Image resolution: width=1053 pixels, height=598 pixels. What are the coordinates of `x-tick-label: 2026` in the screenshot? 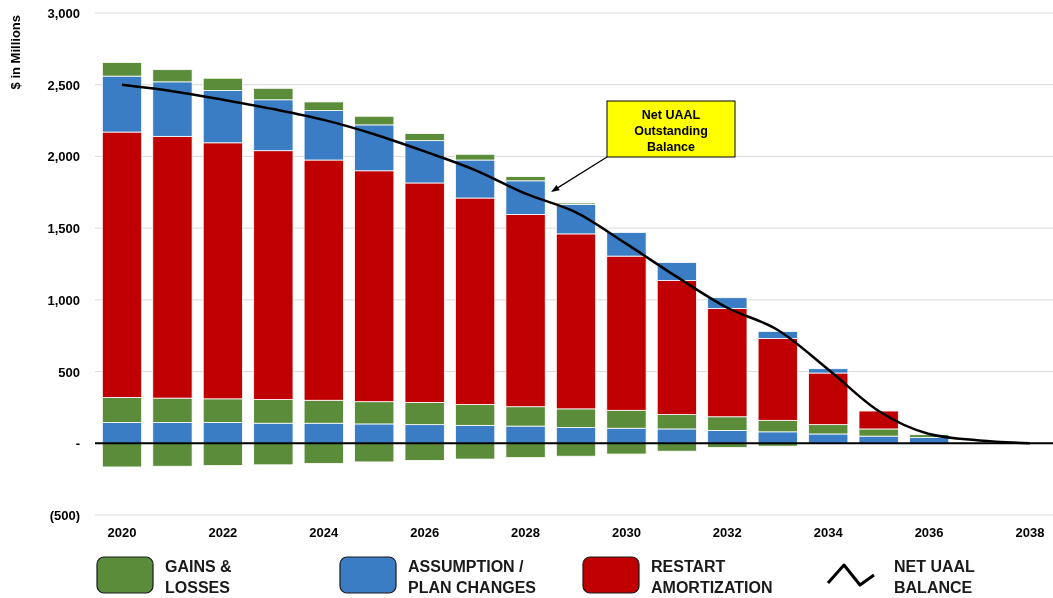 It's located at (425, 532).